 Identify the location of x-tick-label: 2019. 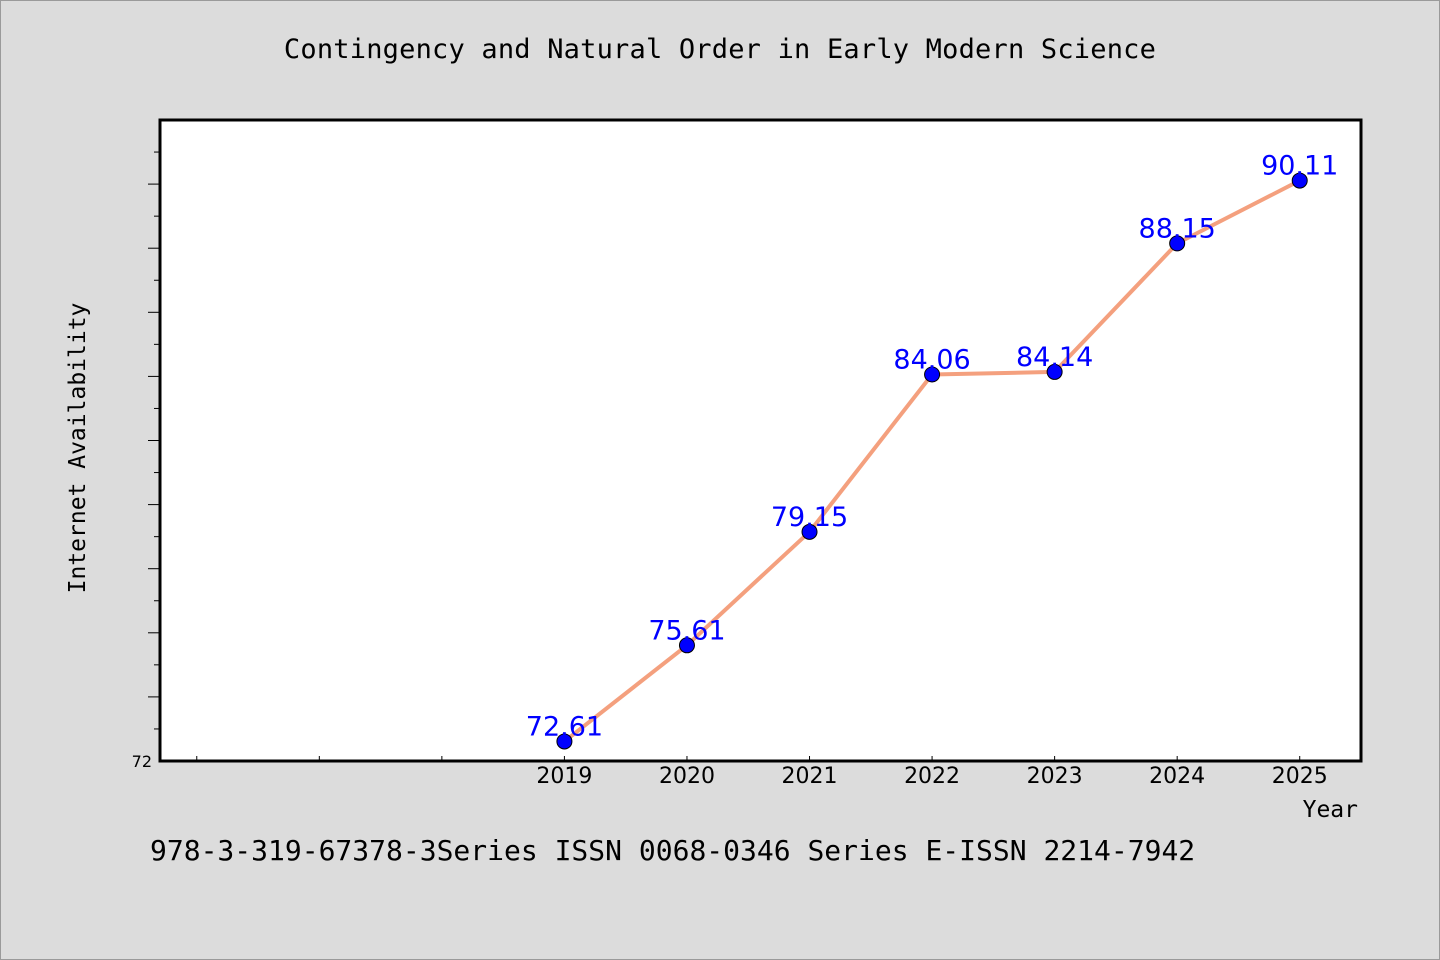
(564, 776).